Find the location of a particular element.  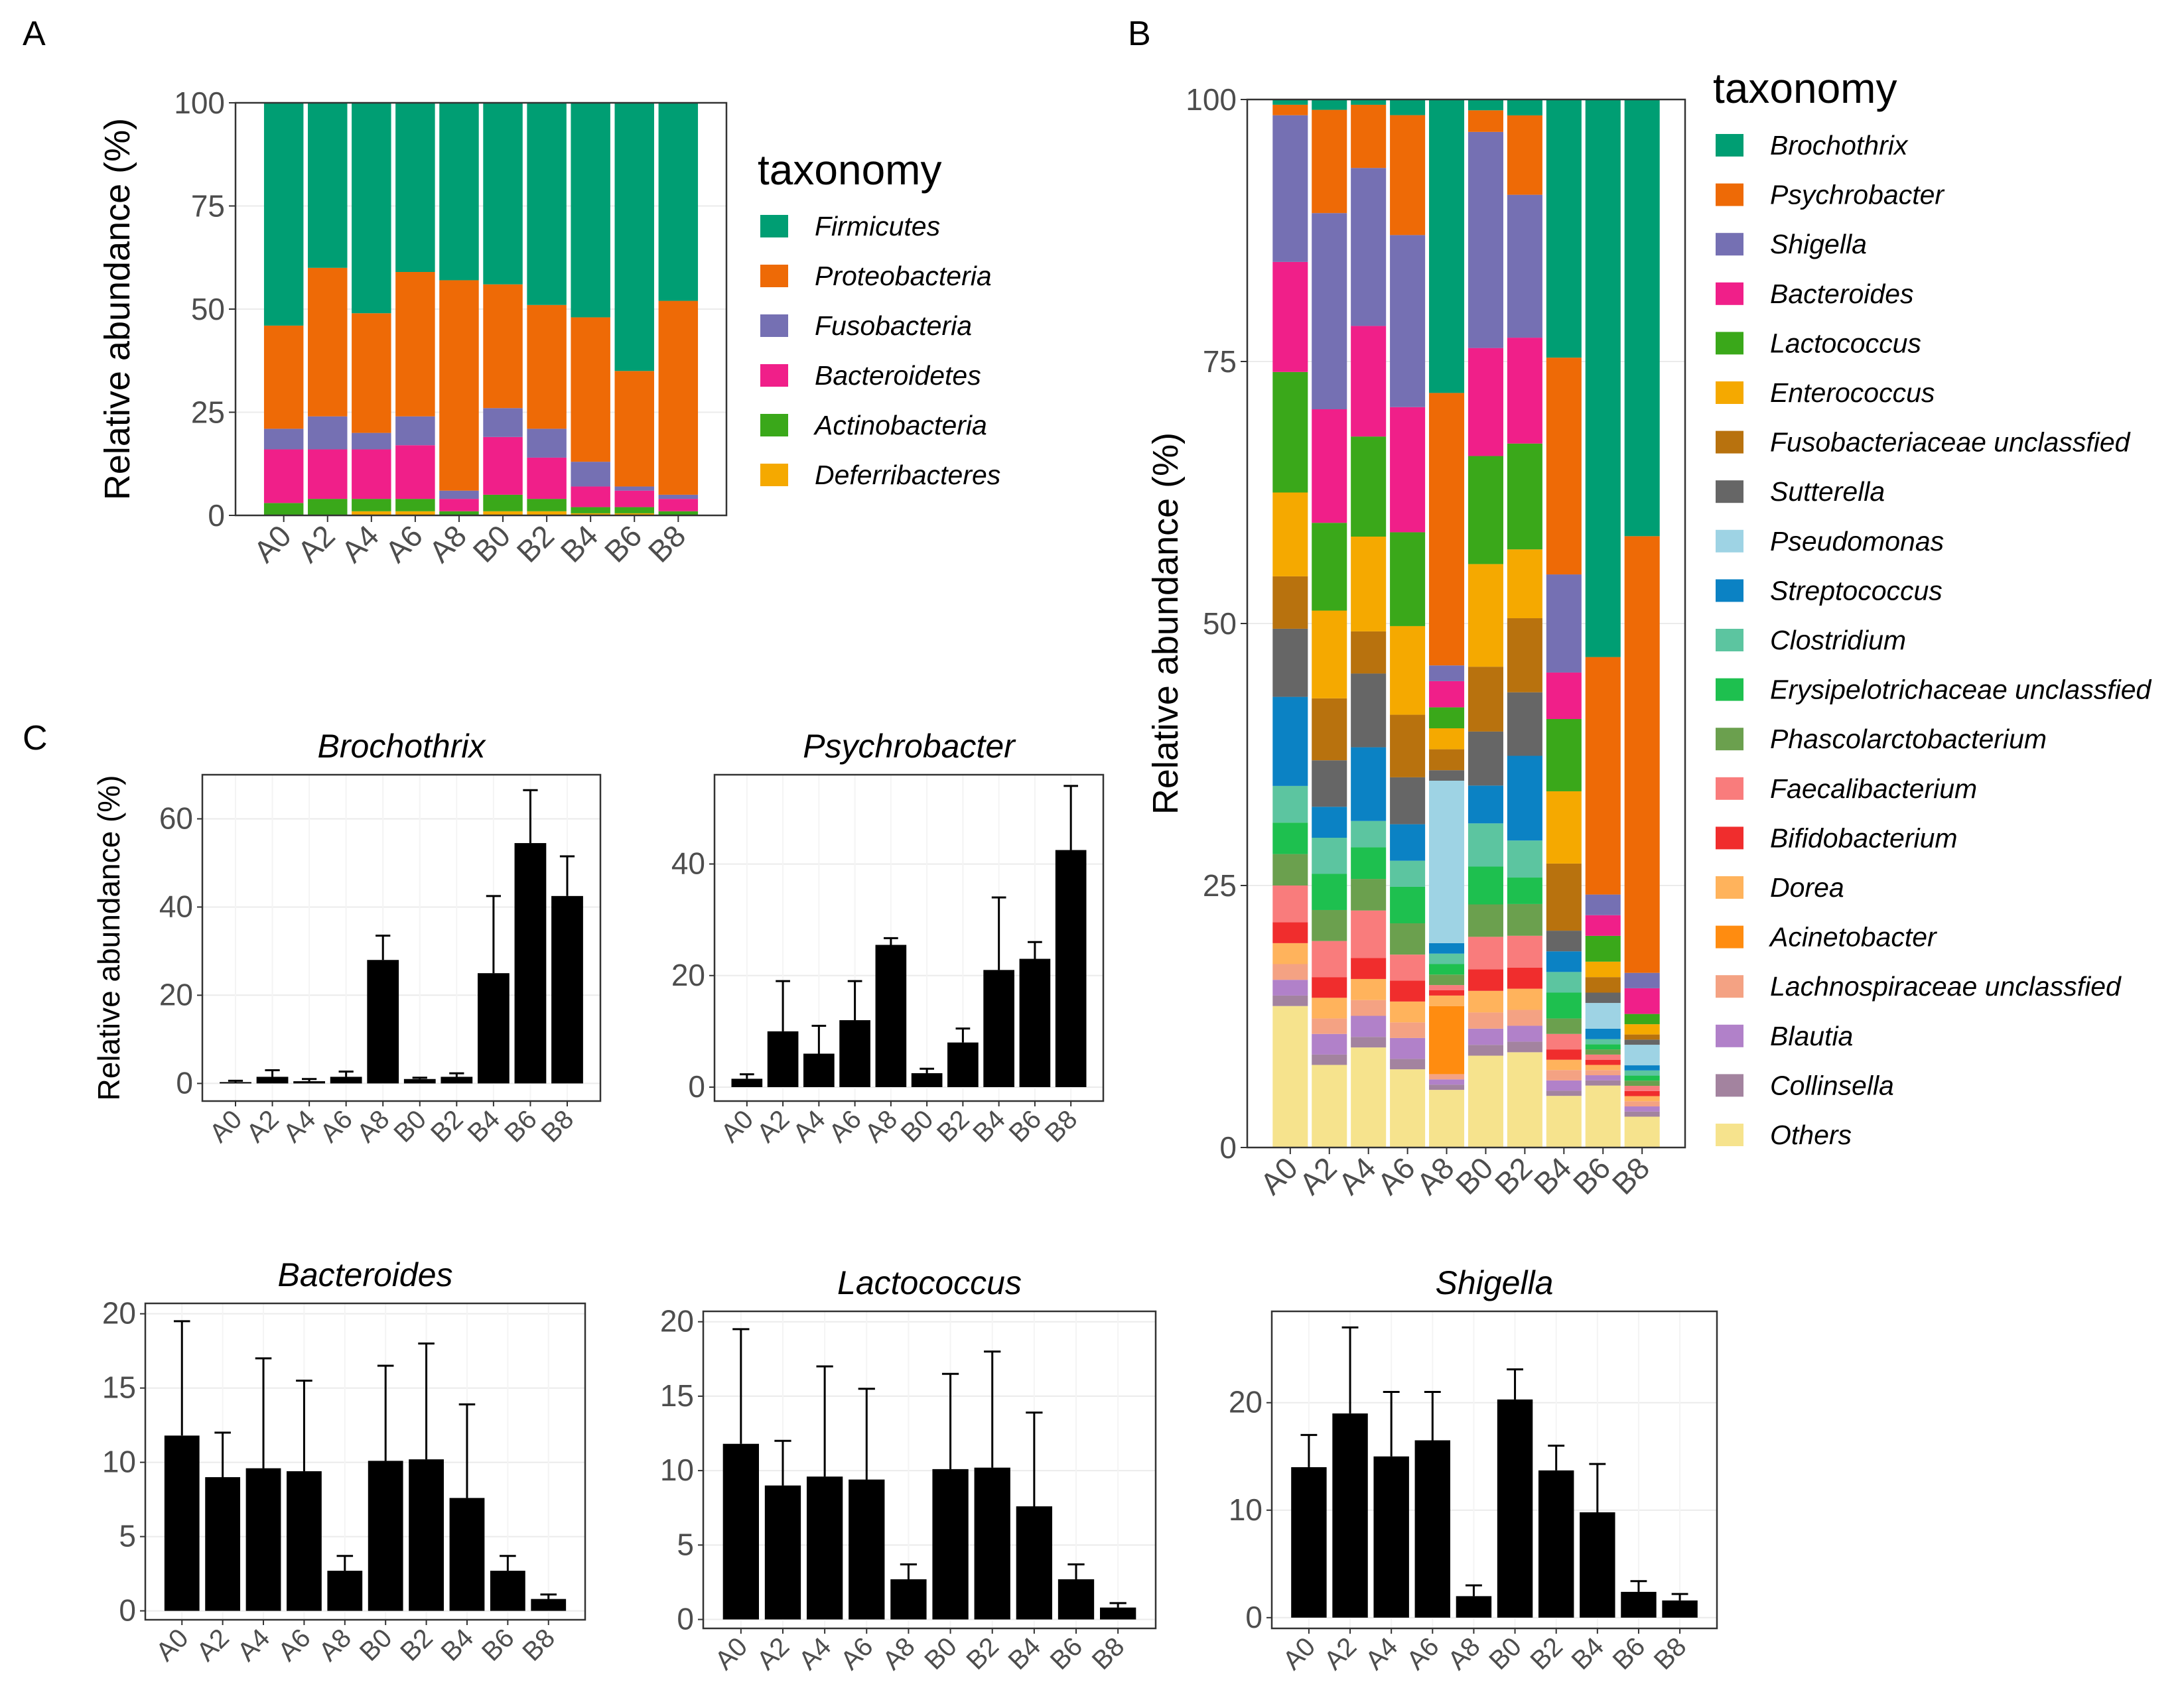

bar-segment-fusobacteria-a4 is located at coordinates (371, 441).